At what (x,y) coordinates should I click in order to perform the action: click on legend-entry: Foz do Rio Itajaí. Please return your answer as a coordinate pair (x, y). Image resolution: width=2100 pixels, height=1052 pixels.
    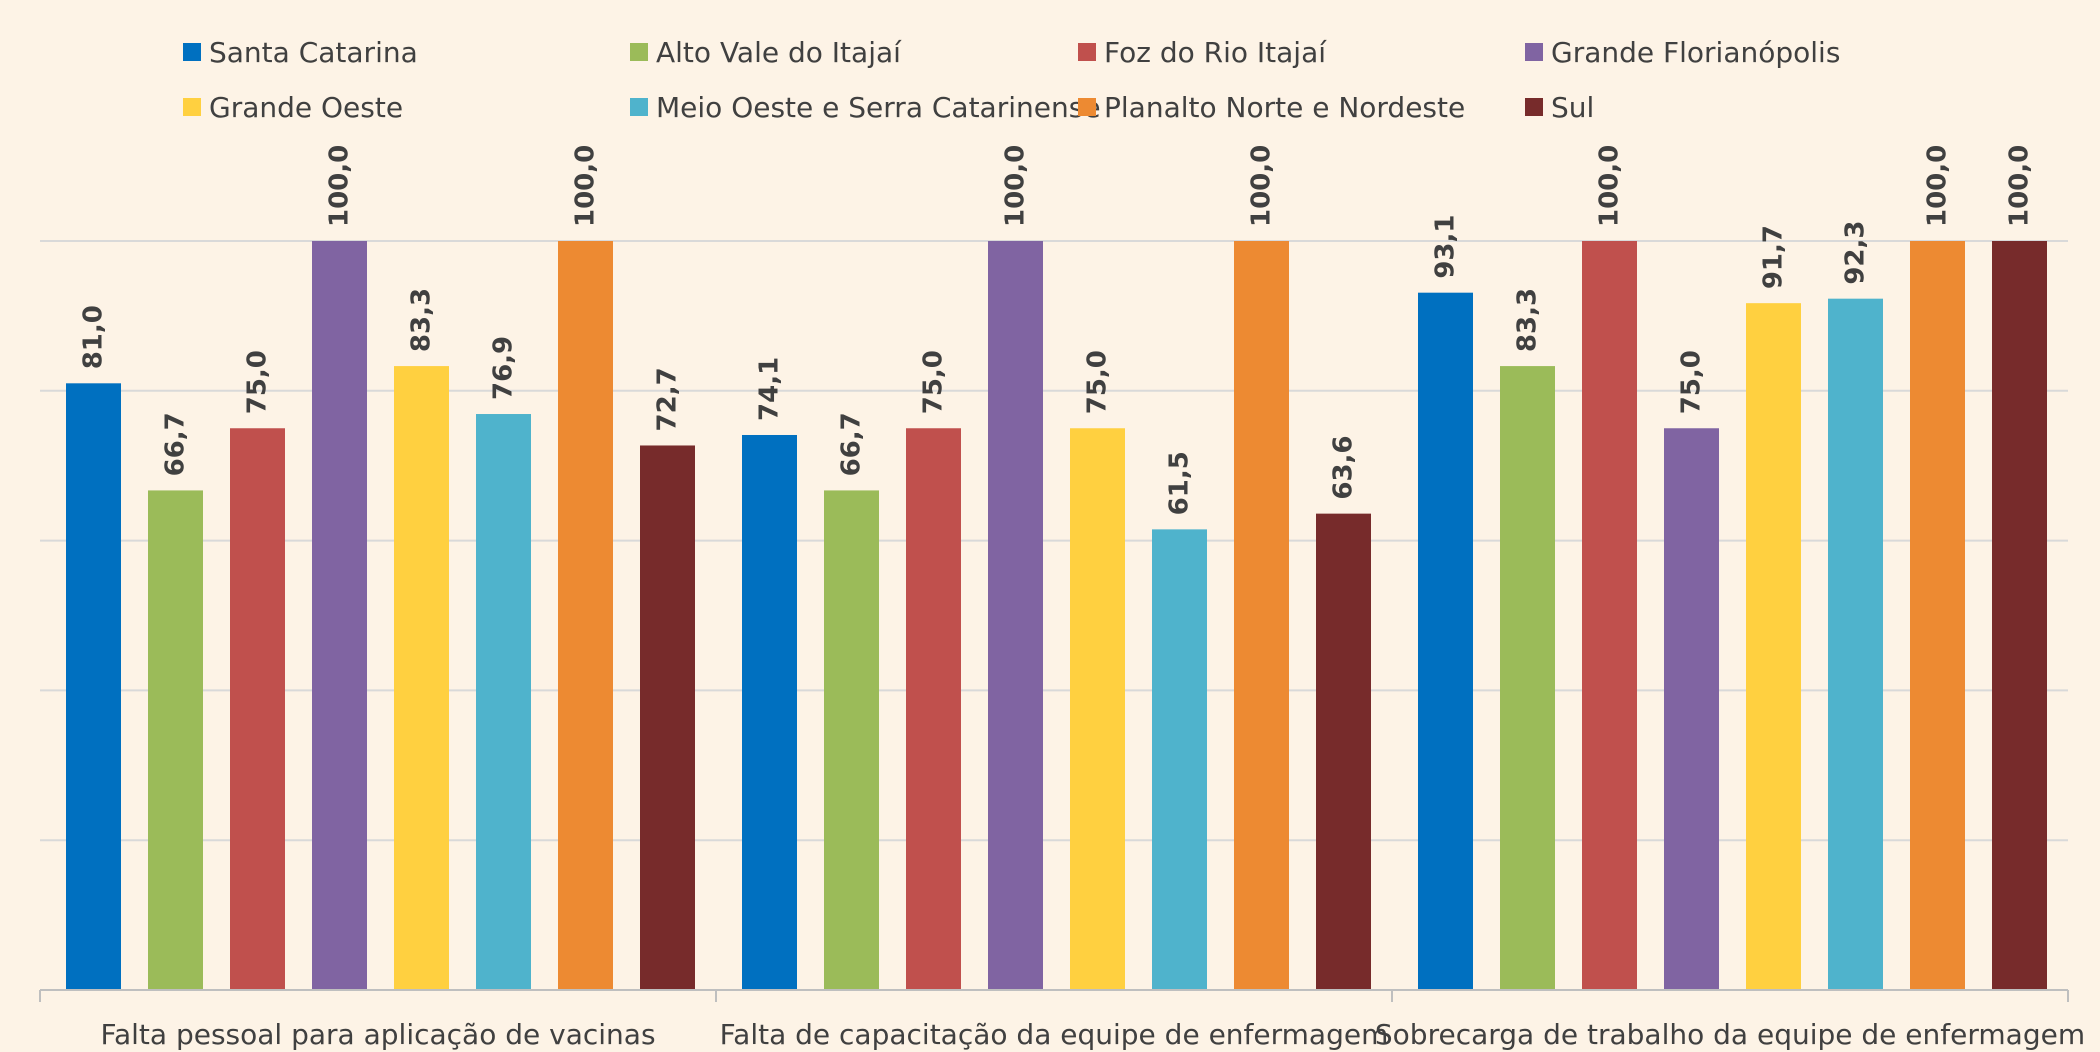
    Looking at the image, I should click on (1215, 52).